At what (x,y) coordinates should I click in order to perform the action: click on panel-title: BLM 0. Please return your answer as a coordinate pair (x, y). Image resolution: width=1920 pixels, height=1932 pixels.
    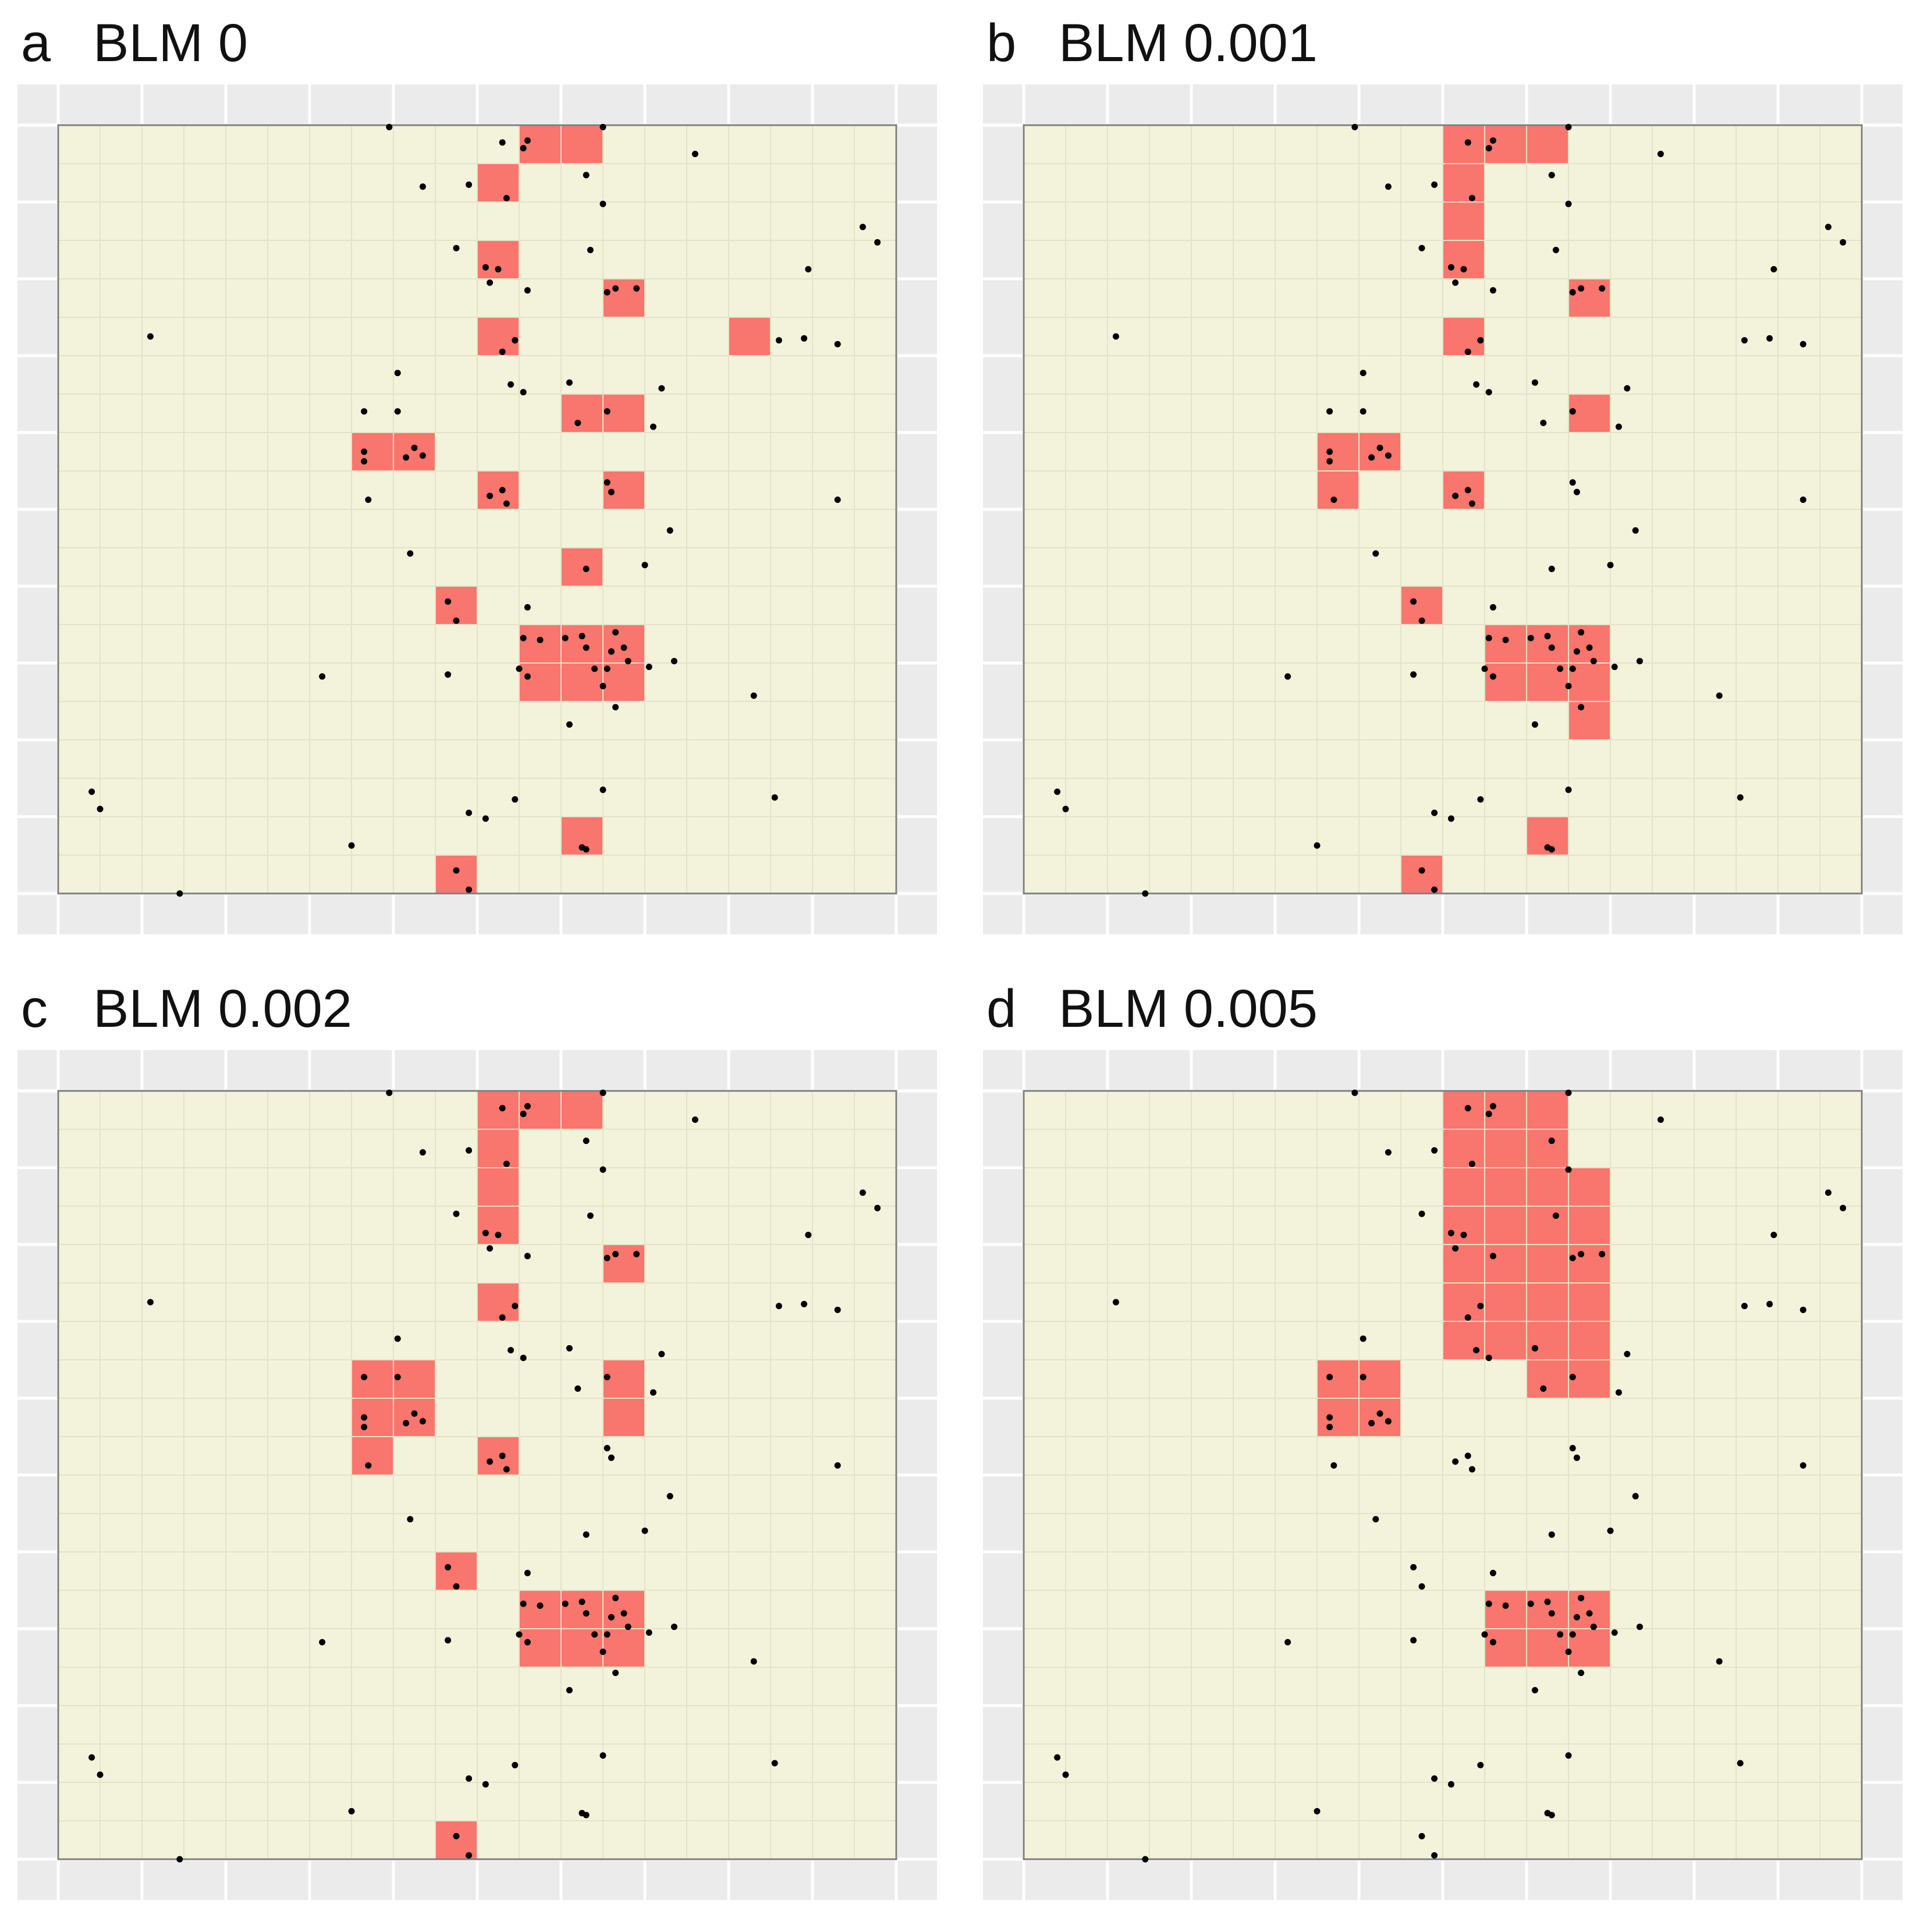
    Looking at the image, I should click on (170, 43).